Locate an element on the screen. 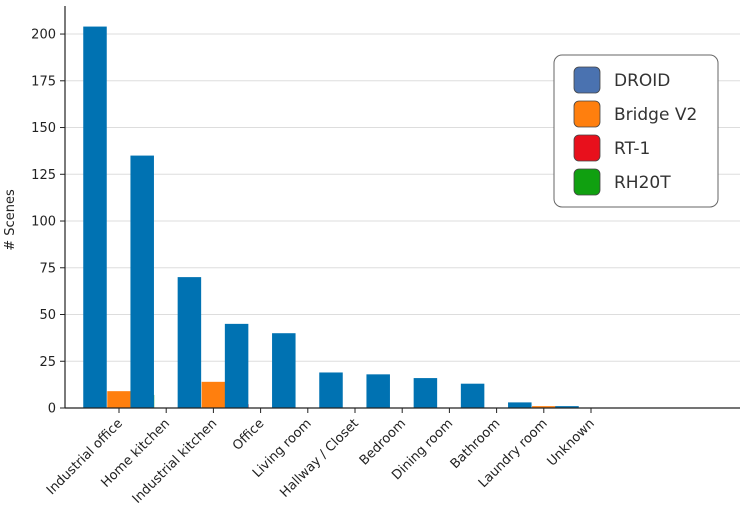 This screenshot has height=525, width=750. bar-droid-home-kitchen is located at coordinates (142, 281).